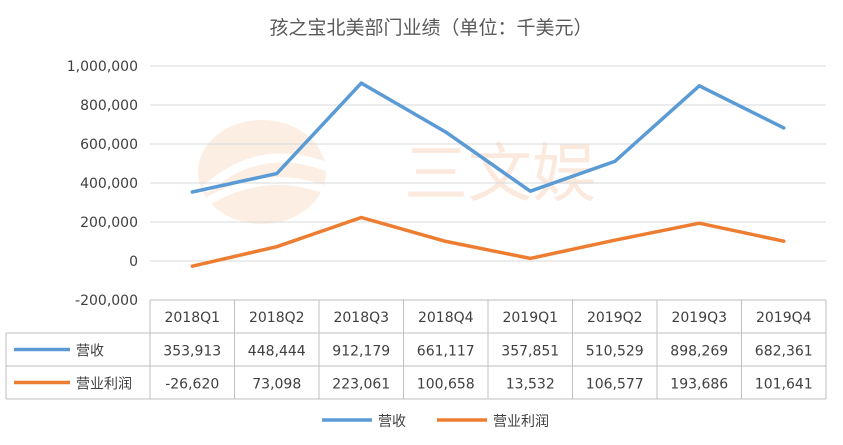  Describe the element at coordinates (396, 172) in the screenshot. I see `watermark-logo: 三文娱` at that location.